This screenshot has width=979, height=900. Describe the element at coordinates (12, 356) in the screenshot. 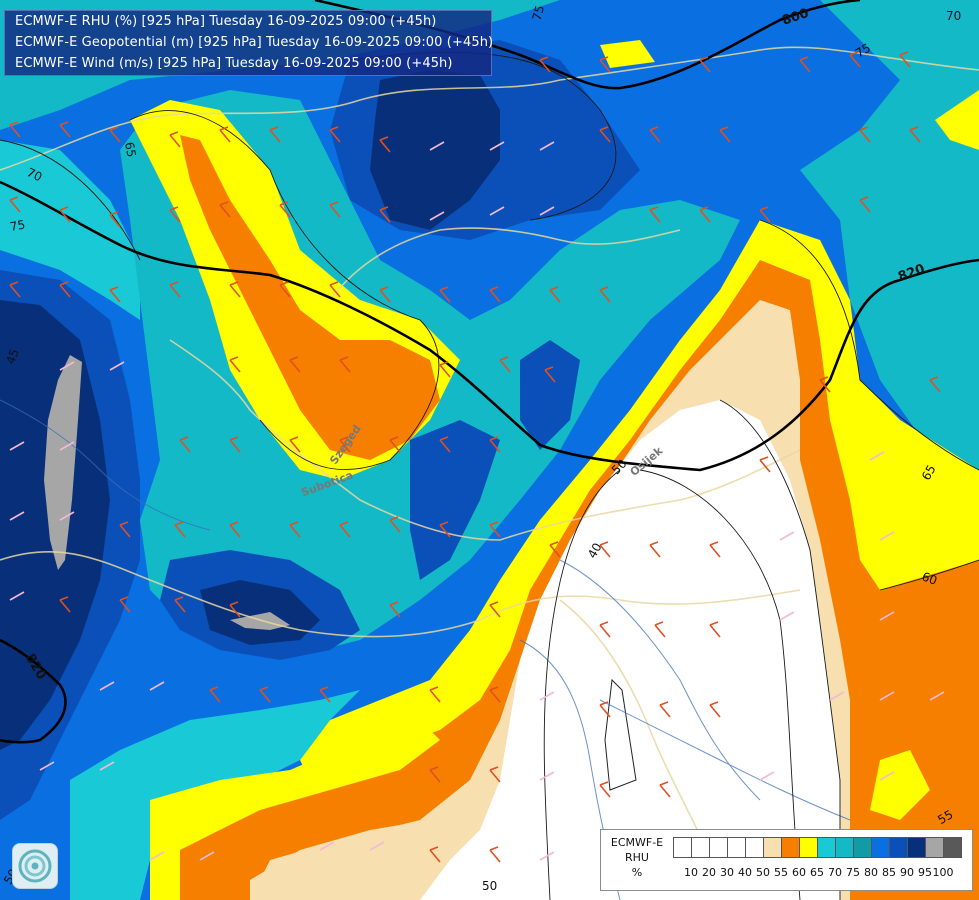

I see `contour-label: 45` at that location.